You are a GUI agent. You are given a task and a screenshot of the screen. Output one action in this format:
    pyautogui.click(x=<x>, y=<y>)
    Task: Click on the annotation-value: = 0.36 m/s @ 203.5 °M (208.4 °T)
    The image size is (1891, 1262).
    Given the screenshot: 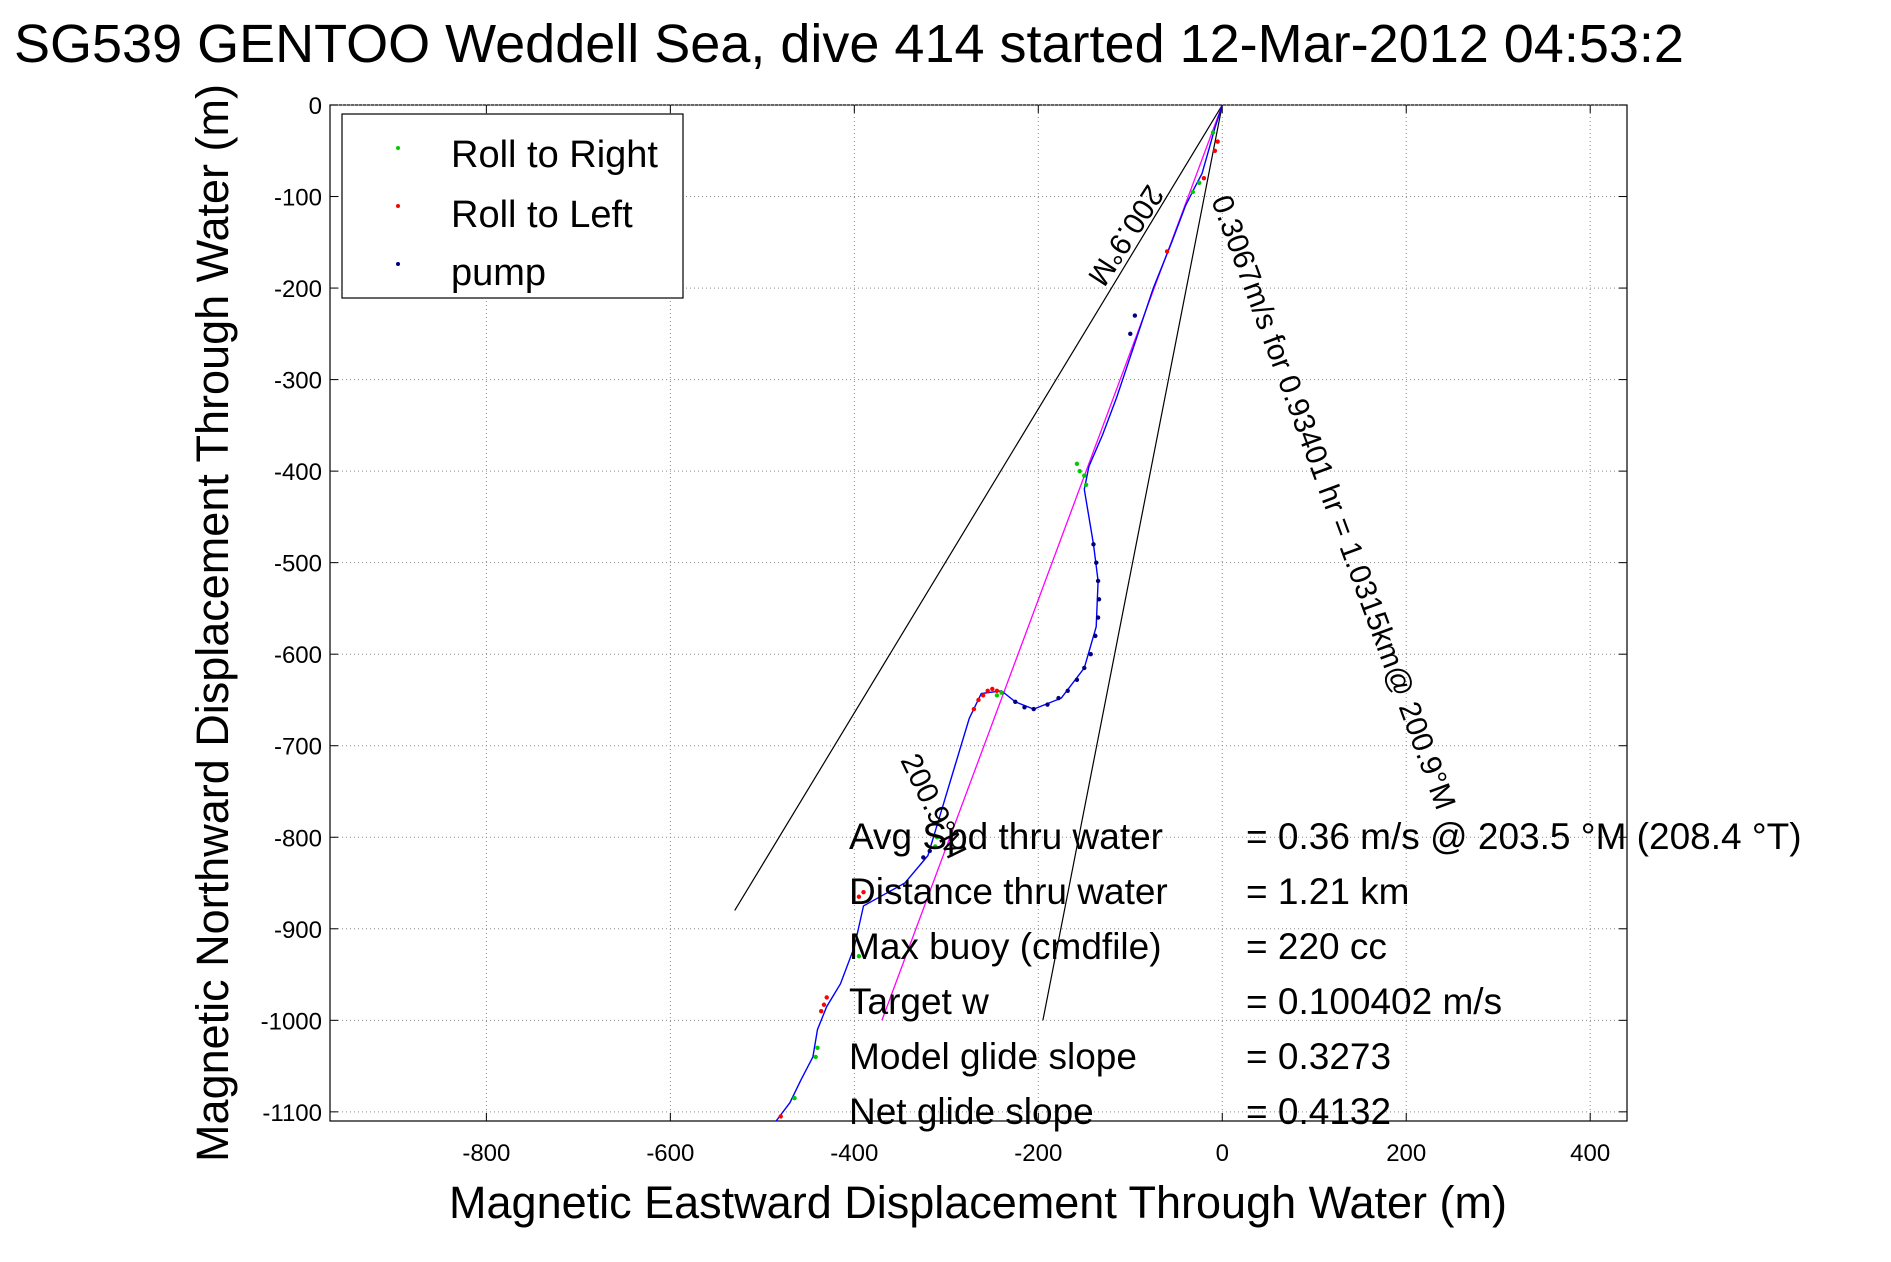 What is the action you would take?
    pyautogui.click(x=1524, y=836)
    